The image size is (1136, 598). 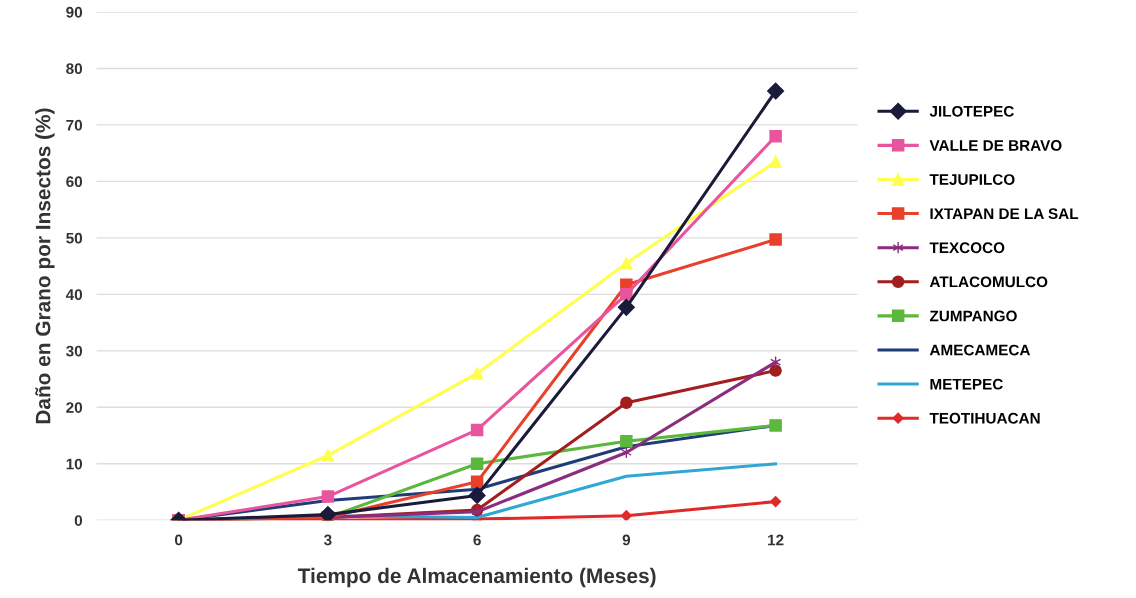 I want to click on y-tick-label: 0, so click(x=78, y=520).